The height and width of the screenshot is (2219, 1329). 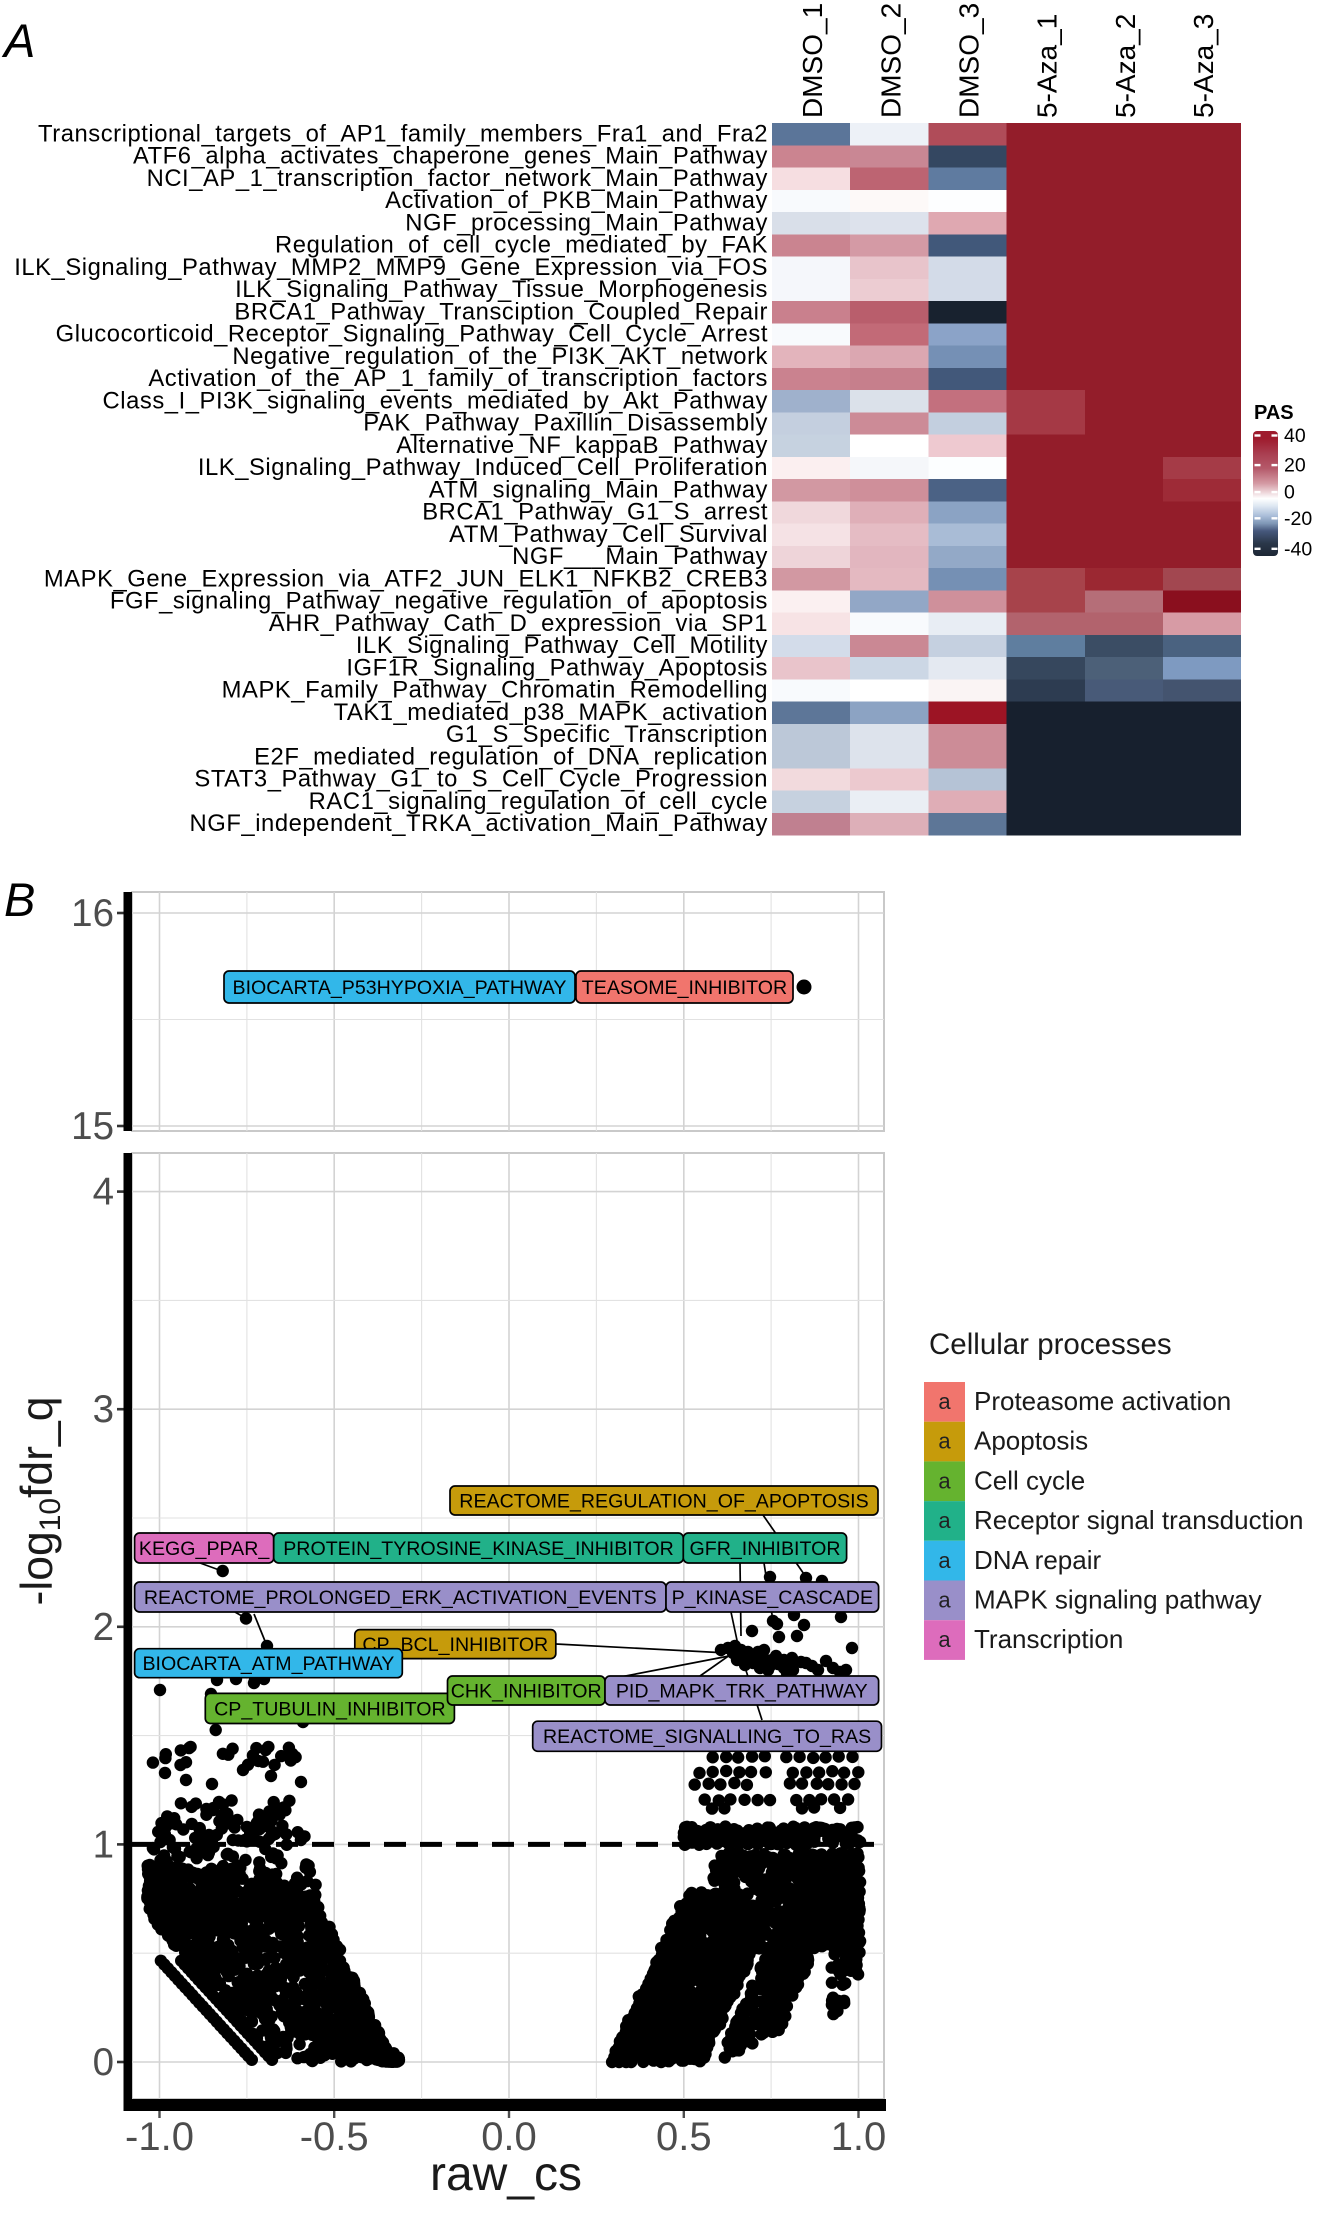 What do you see at coordinates (506, 2174) in the screenshot?
I see `svg-text: raw_cs` at bounding box center [506, 2174].